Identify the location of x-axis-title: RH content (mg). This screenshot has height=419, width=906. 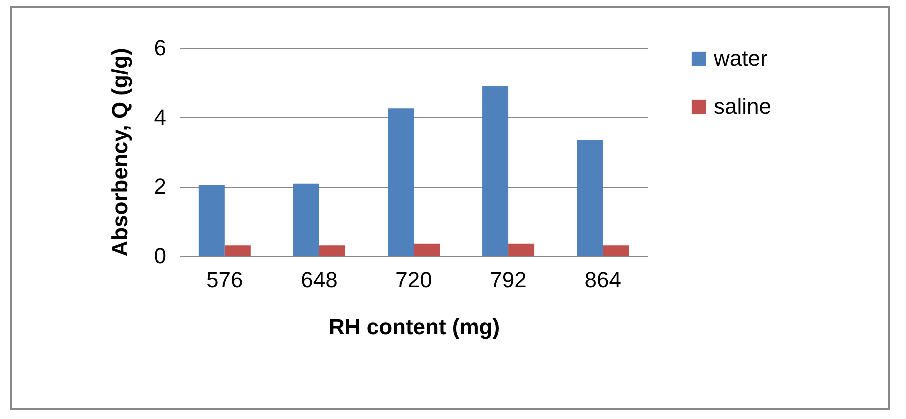
(414, 327).